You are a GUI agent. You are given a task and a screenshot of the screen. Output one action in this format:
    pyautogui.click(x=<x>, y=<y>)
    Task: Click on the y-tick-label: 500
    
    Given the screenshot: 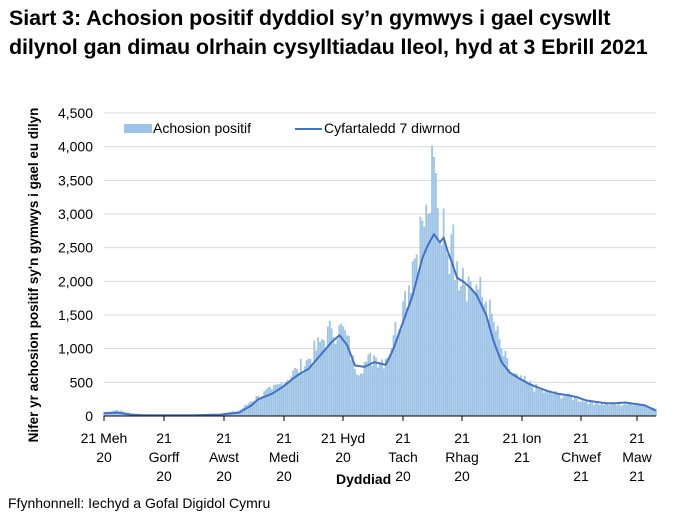 What is the action you would take?
    pyautogui.click(x=82, y=382)
    